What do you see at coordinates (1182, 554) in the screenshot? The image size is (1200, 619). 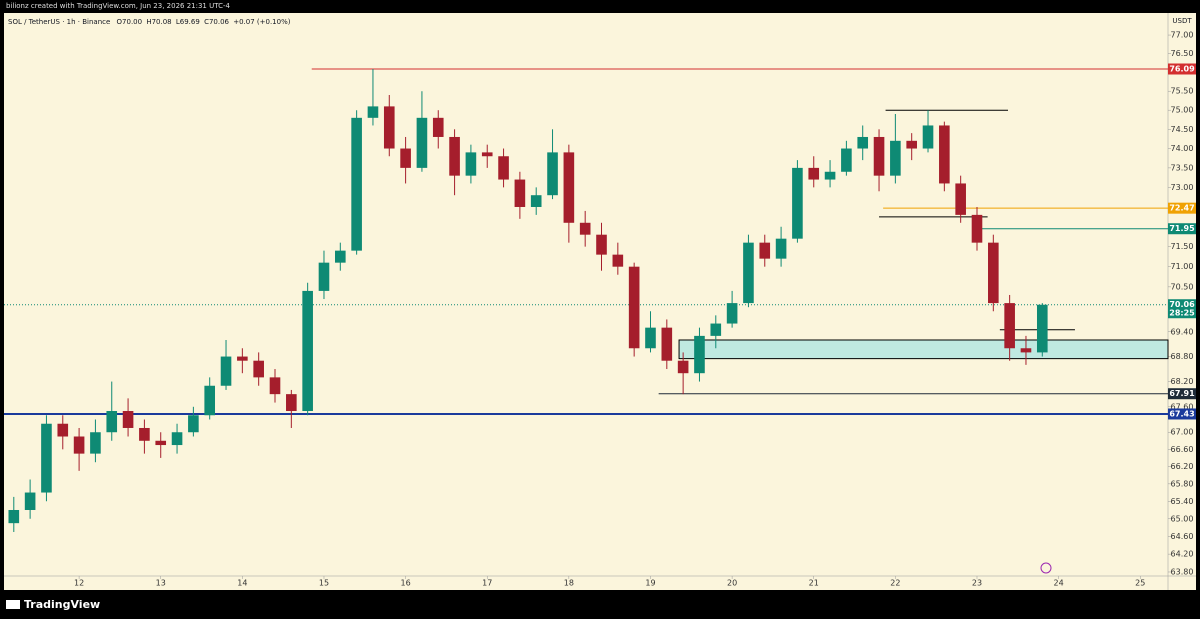 I see `y-tick-label: 64.20` at bounding box center [1182, 554].